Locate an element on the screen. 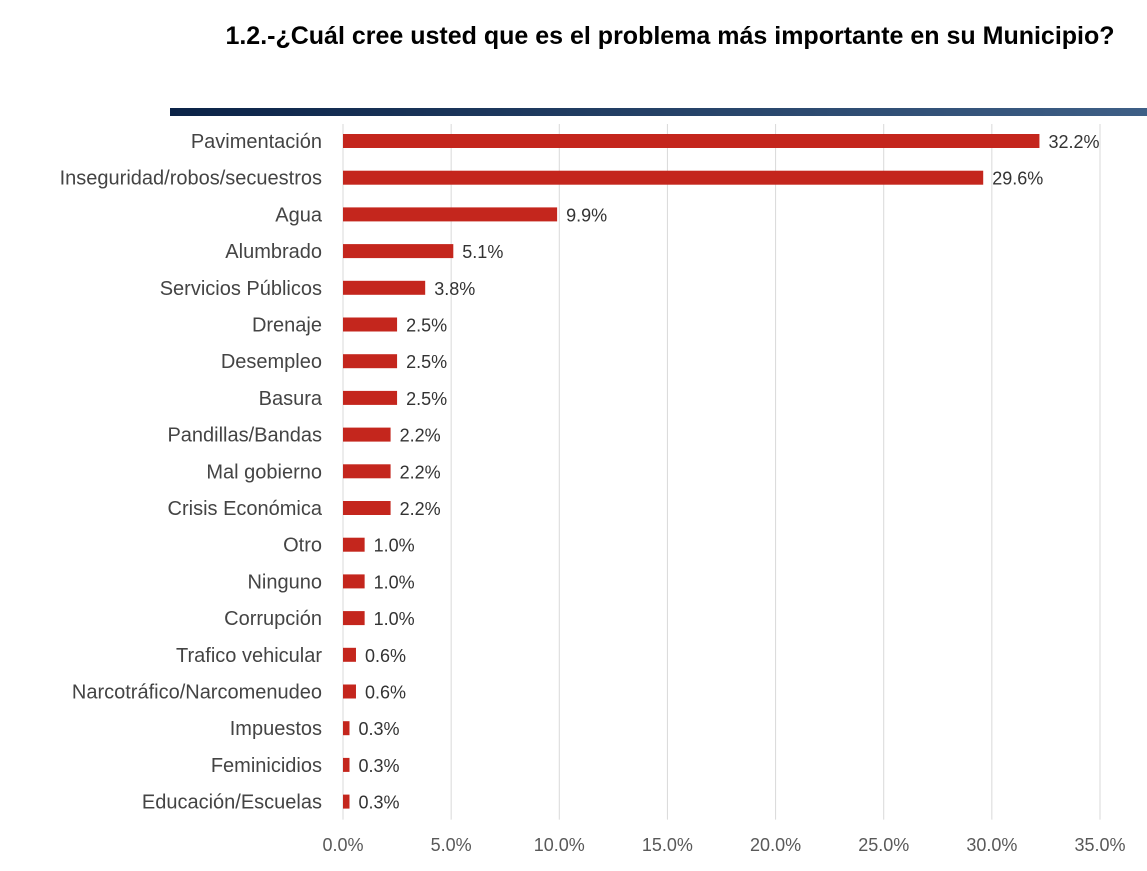  category-label: Desempleo is located at coordinates (271, 362).